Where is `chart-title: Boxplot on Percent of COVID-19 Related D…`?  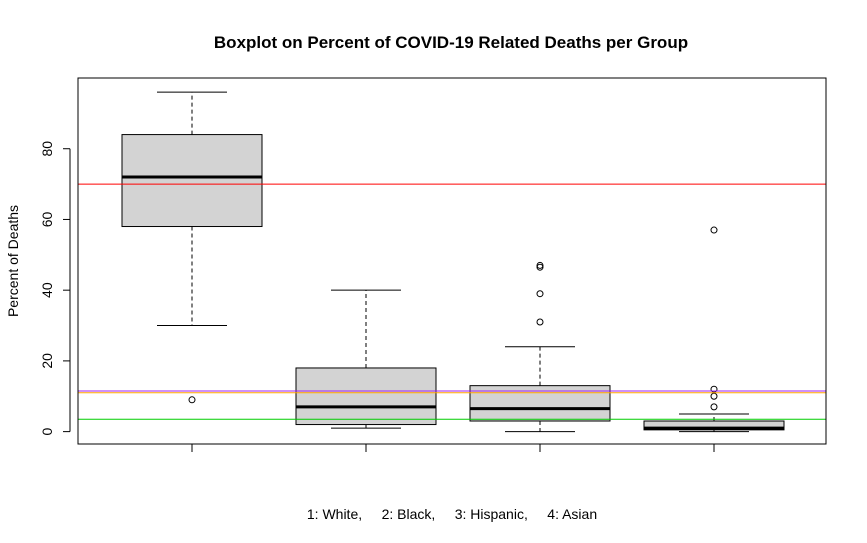
chart-title: Boxplot on Percent of COVID-19 Related D… is located at coordinates (451, 42).